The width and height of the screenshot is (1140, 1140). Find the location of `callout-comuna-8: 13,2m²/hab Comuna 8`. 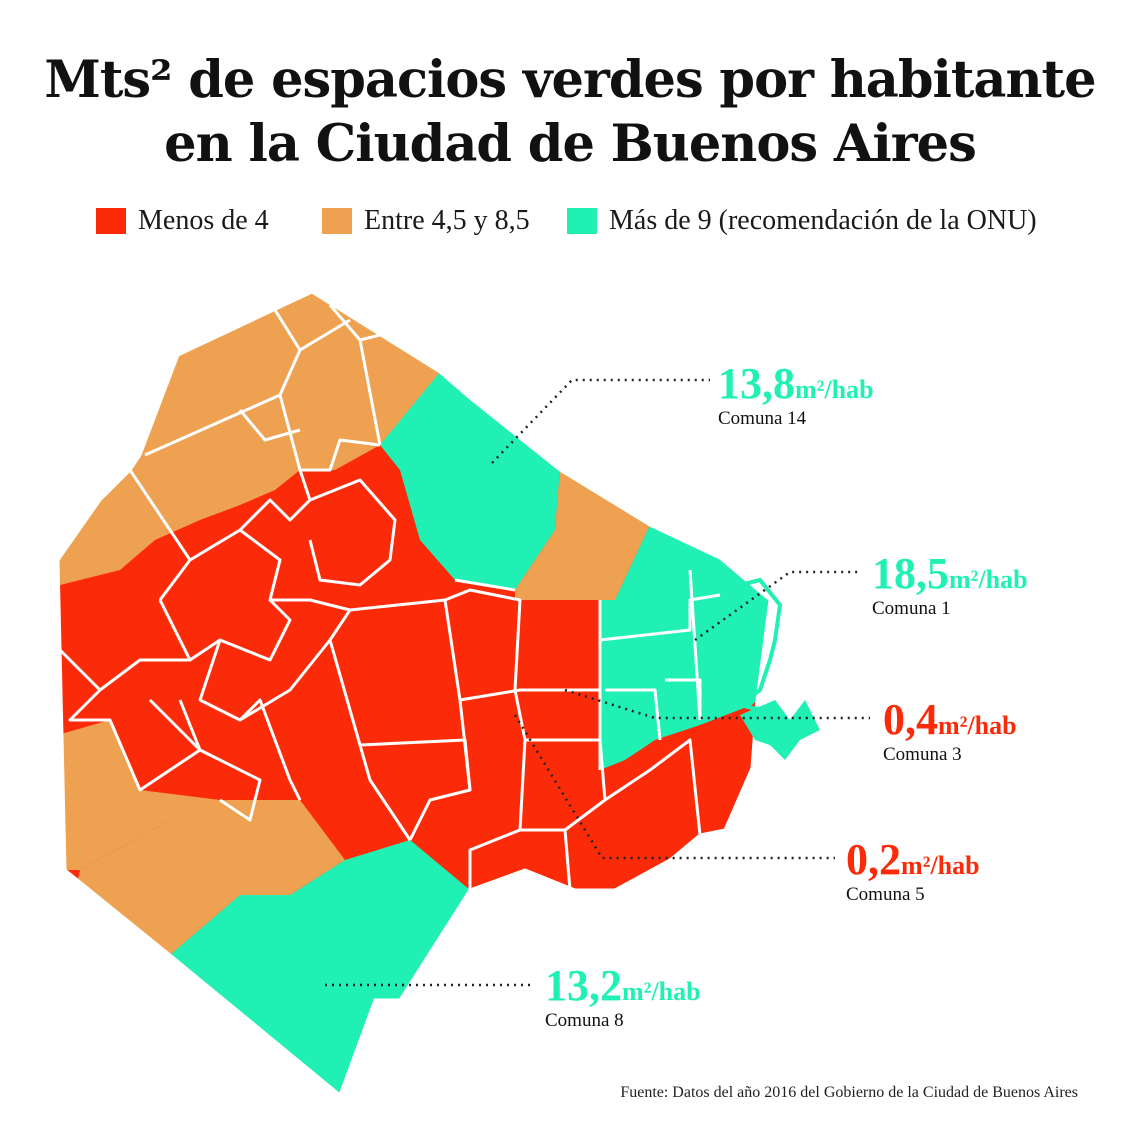

callout-comuna-8: 13,2m²/hab Comuna 8 is located at coordinates (623, 998).